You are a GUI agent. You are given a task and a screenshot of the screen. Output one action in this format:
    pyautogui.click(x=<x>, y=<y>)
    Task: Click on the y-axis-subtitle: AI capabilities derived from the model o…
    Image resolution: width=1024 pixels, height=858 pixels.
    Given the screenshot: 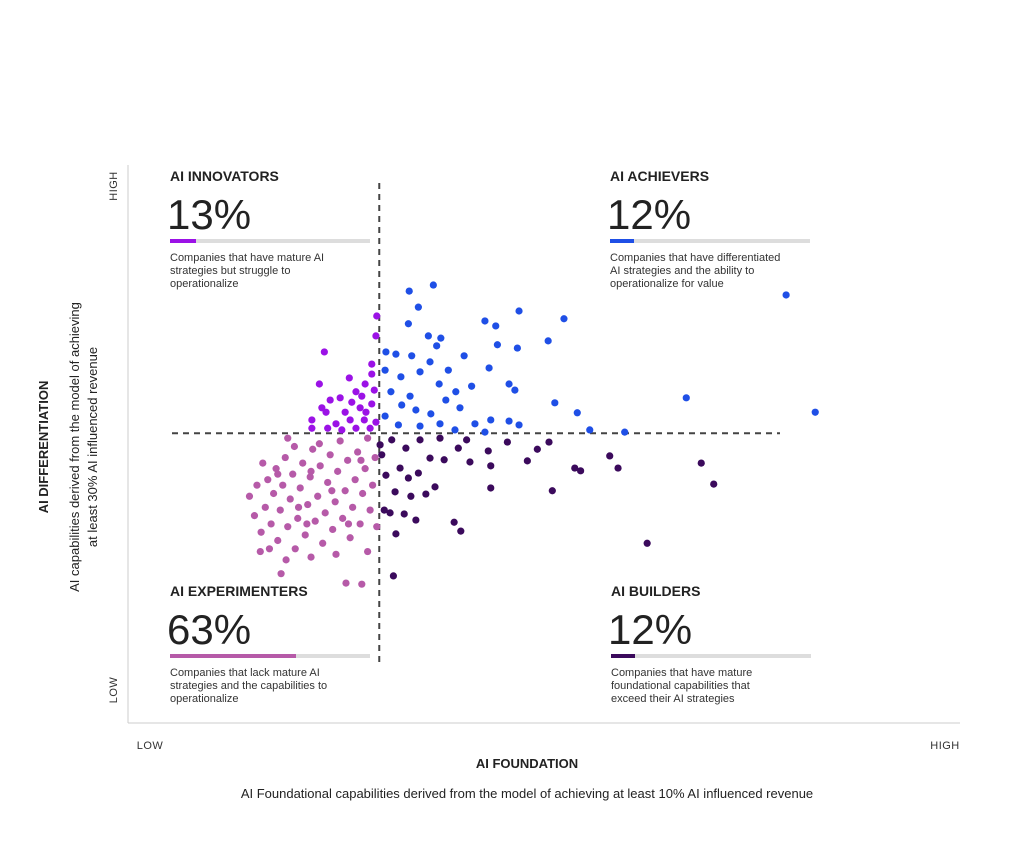 What is the action you would take?
    pyautogui.click(x=74, y=447)
    